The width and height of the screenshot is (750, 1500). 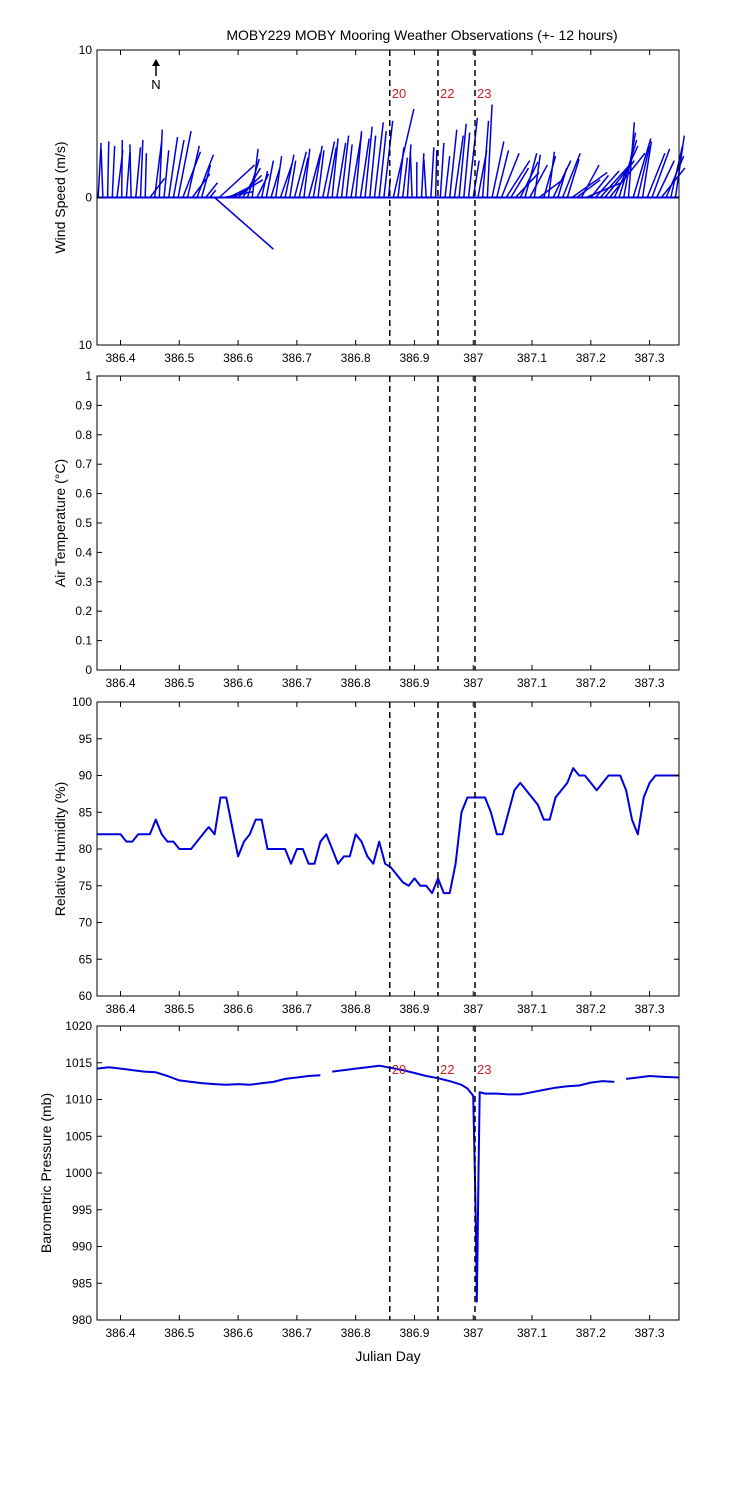 What do you see at coordinates (82, 1247) in the screenshot?
I see `y-tick-label: 990` at bounding box center [82, 1247].